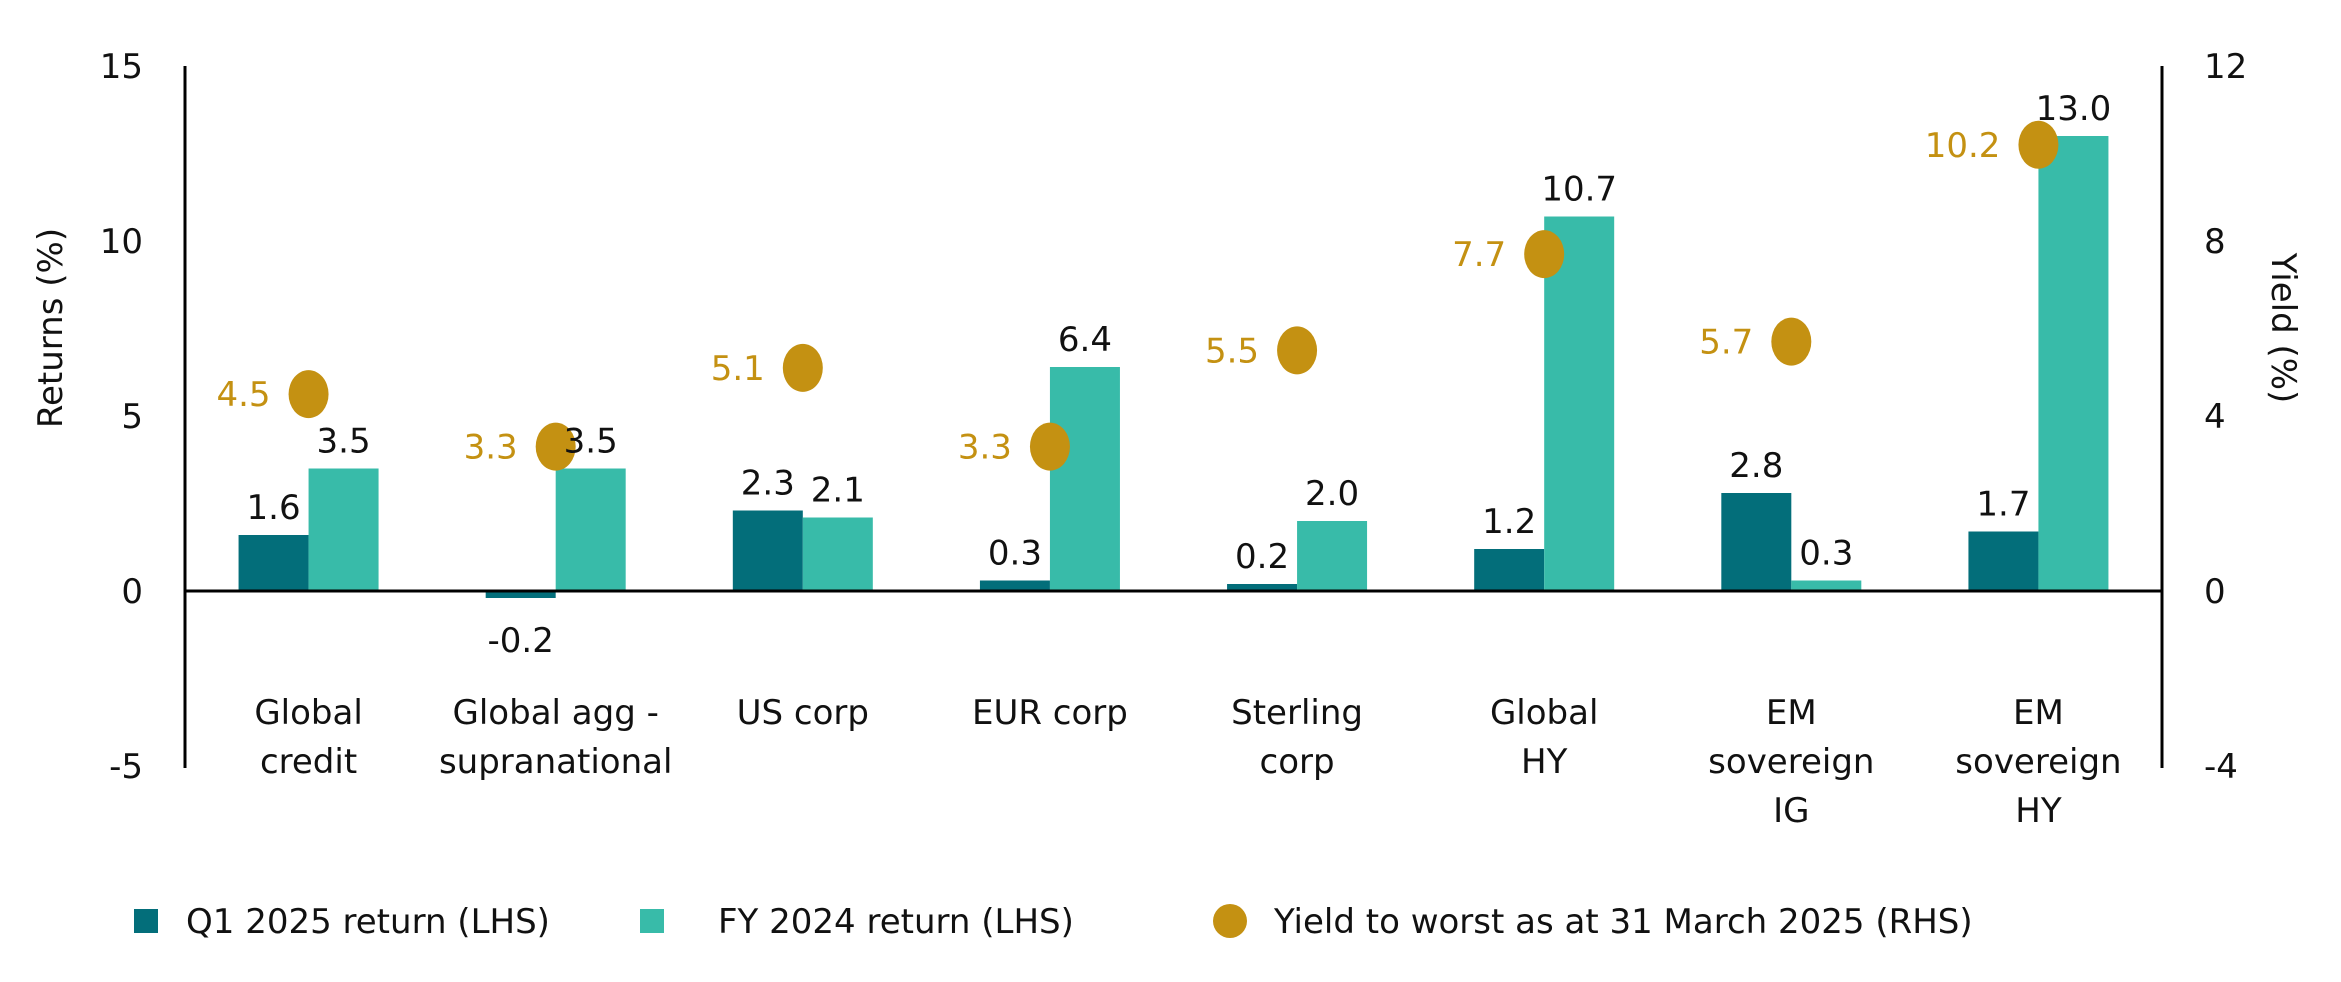 The width and height of the screenshot is (2341, 982). What do you see at coordinates (274, 508) in the screenshot?
I see `data-label: 1.6` at bounding box center [274, 508].